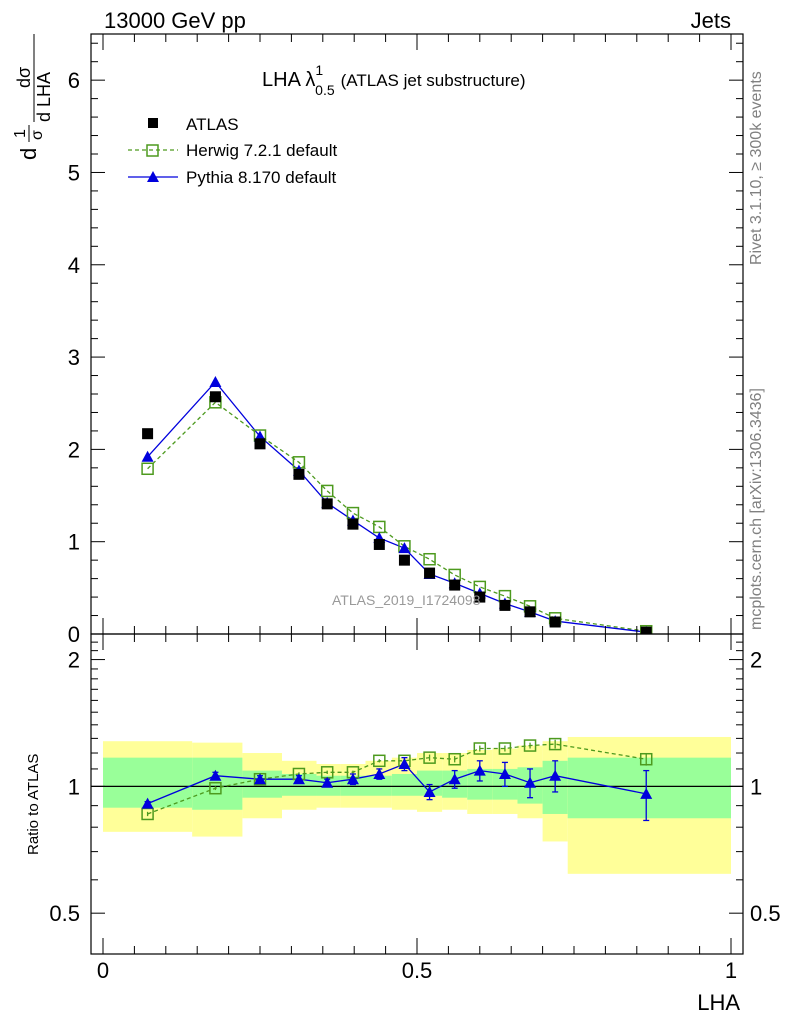  I want to click on legend-marker-herwig, so click(152, 150).